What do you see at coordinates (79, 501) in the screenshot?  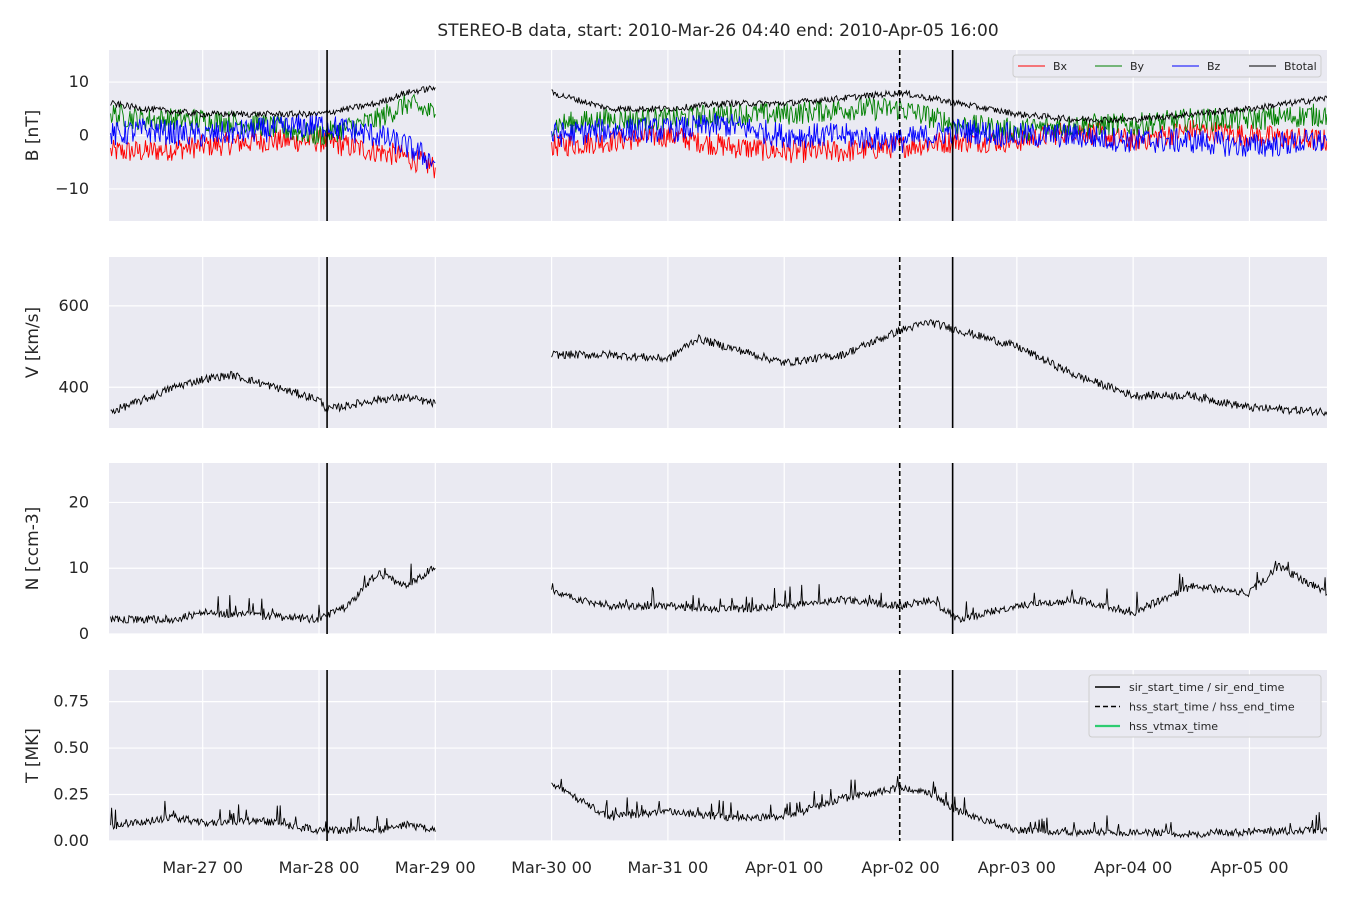 I see `y-tick-label: 20` at bounding box center [79, 501].